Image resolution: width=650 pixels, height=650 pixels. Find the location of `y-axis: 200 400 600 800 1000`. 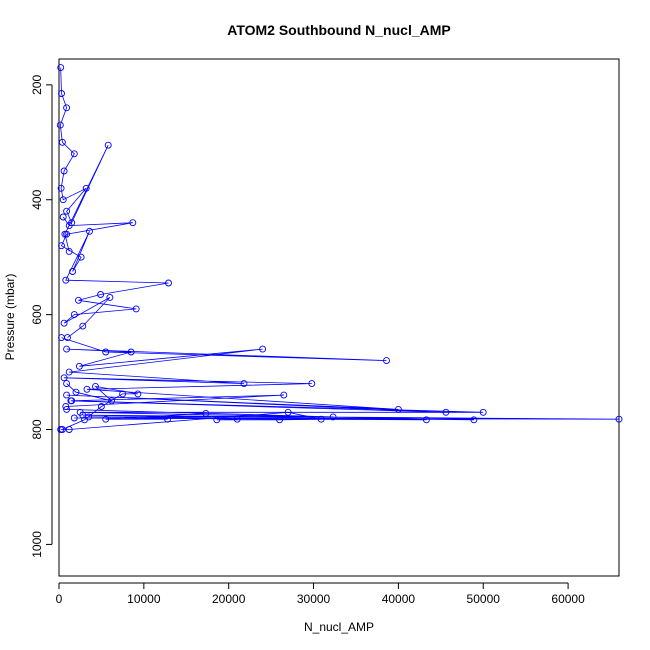

y-axis: 200 400 600 800 1000 is located at coordinates (41, 316).